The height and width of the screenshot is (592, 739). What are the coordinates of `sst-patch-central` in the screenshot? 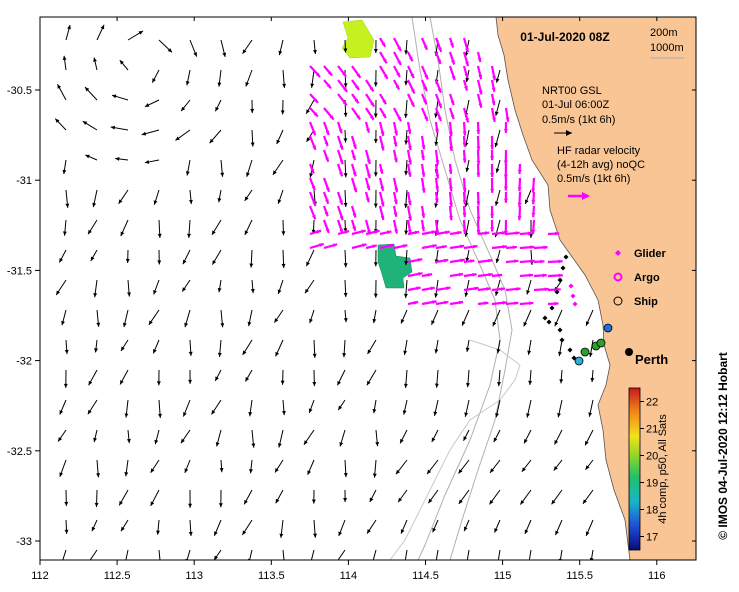 It's located at (395, 266).